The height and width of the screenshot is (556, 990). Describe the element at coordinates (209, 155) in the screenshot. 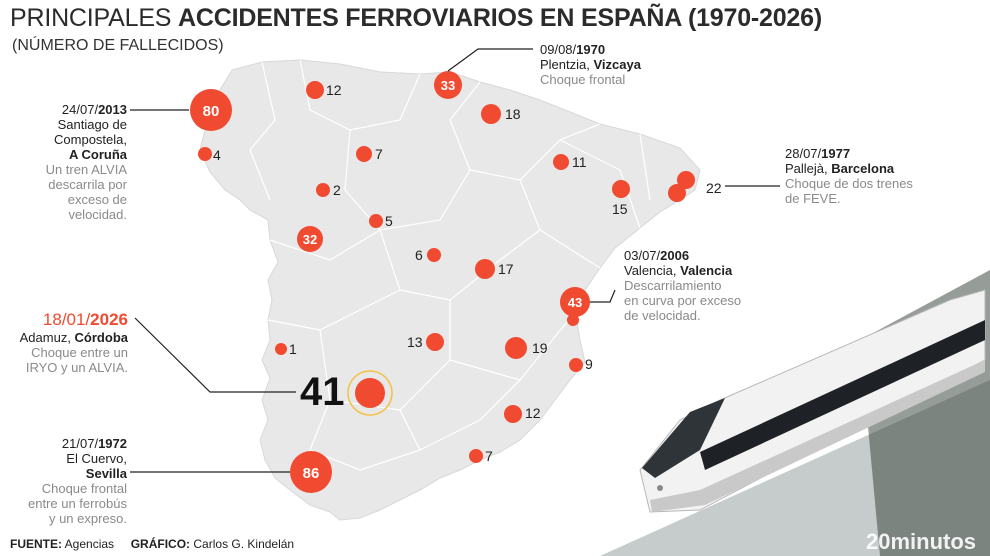

I see `marker-4: 4` at that location.